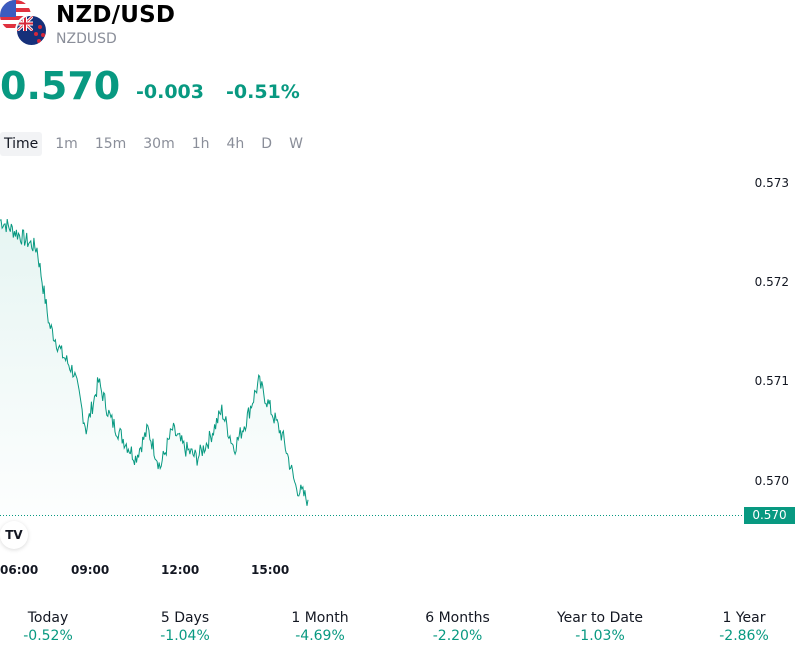  I want to click on tab-time: Time, so click(21, 144).